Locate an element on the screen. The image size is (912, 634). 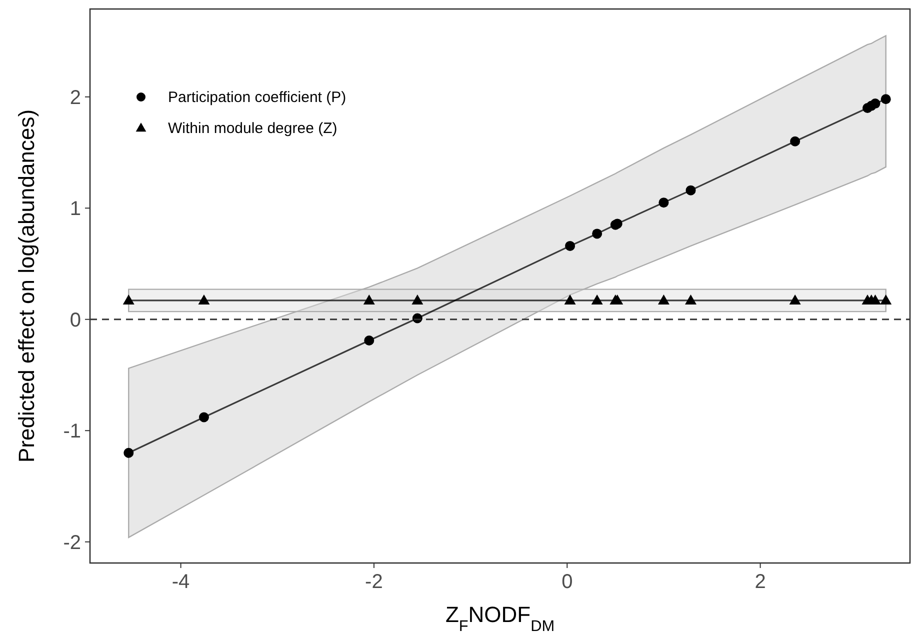
legend-label: Participation coefficient (P) is located at coordinates (257, 97).